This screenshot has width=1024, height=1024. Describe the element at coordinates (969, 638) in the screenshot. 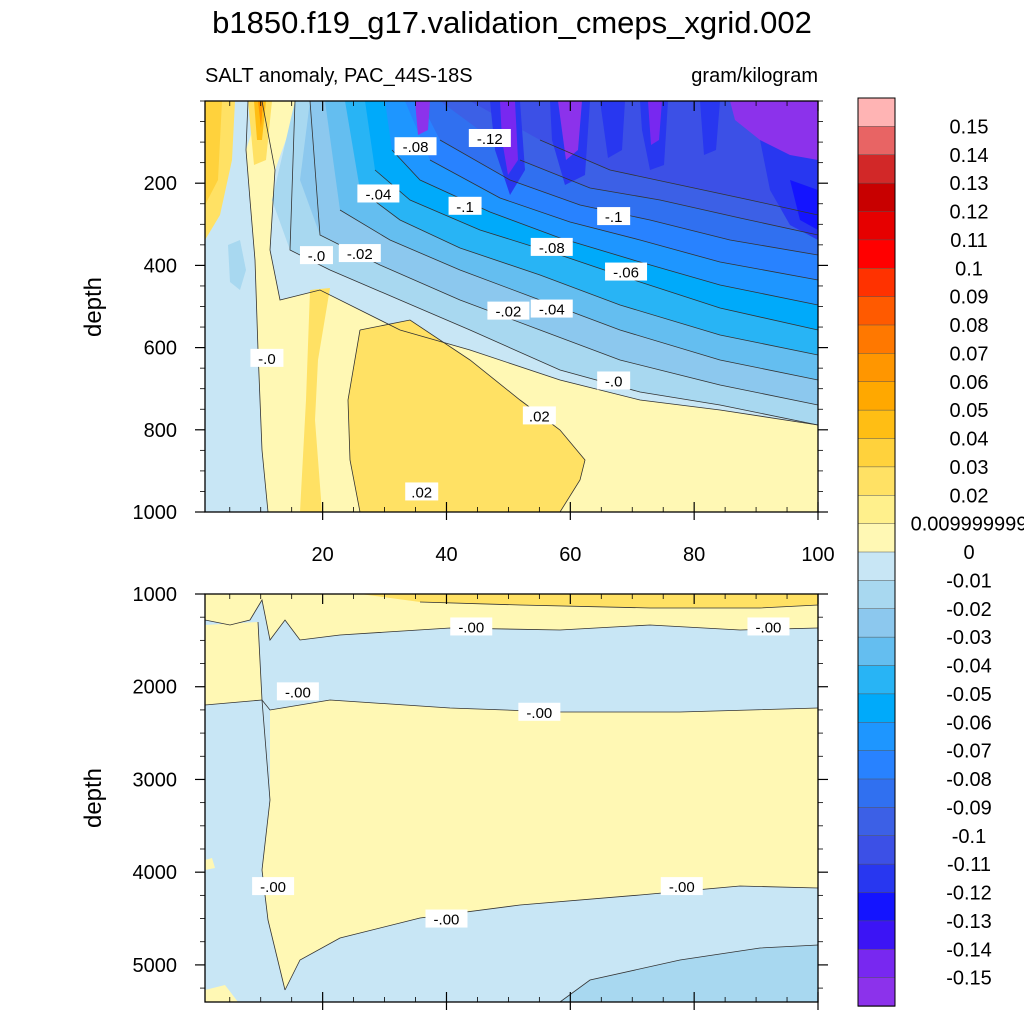

I see `colorbar-label: -0.03` at that location.